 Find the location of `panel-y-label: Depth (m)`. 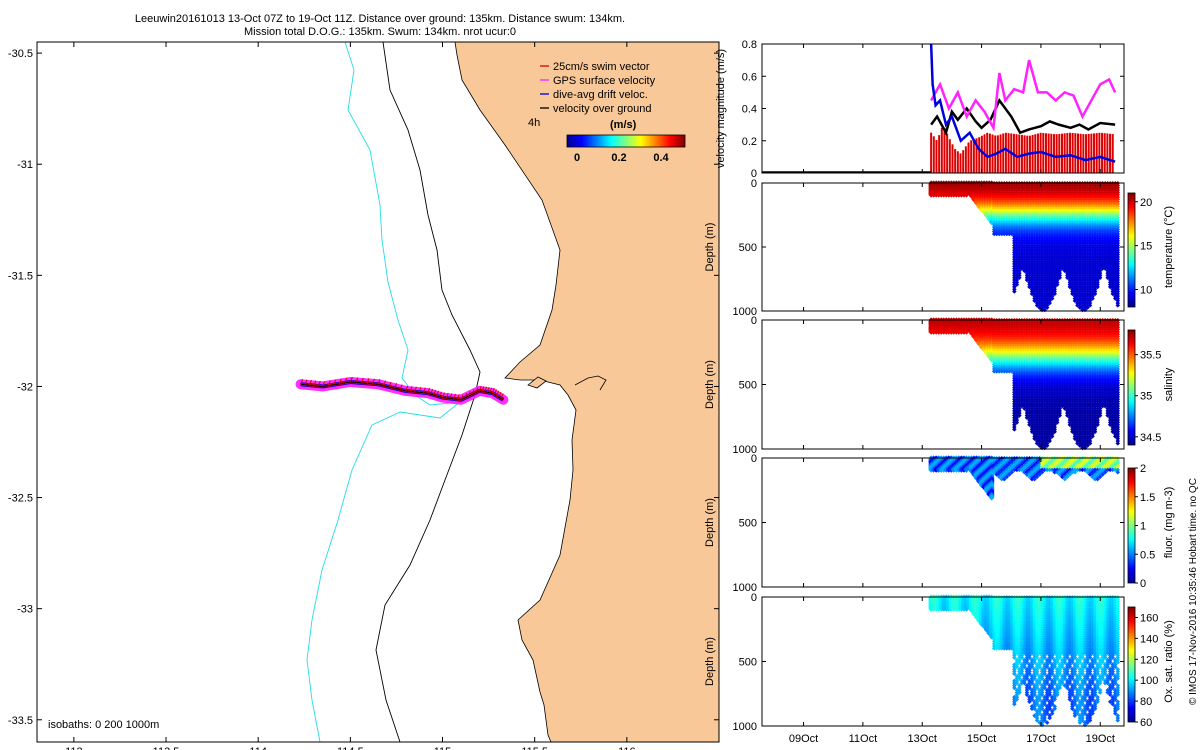

panel-y-label: Depth (m) is located at coordinates (710, 247).